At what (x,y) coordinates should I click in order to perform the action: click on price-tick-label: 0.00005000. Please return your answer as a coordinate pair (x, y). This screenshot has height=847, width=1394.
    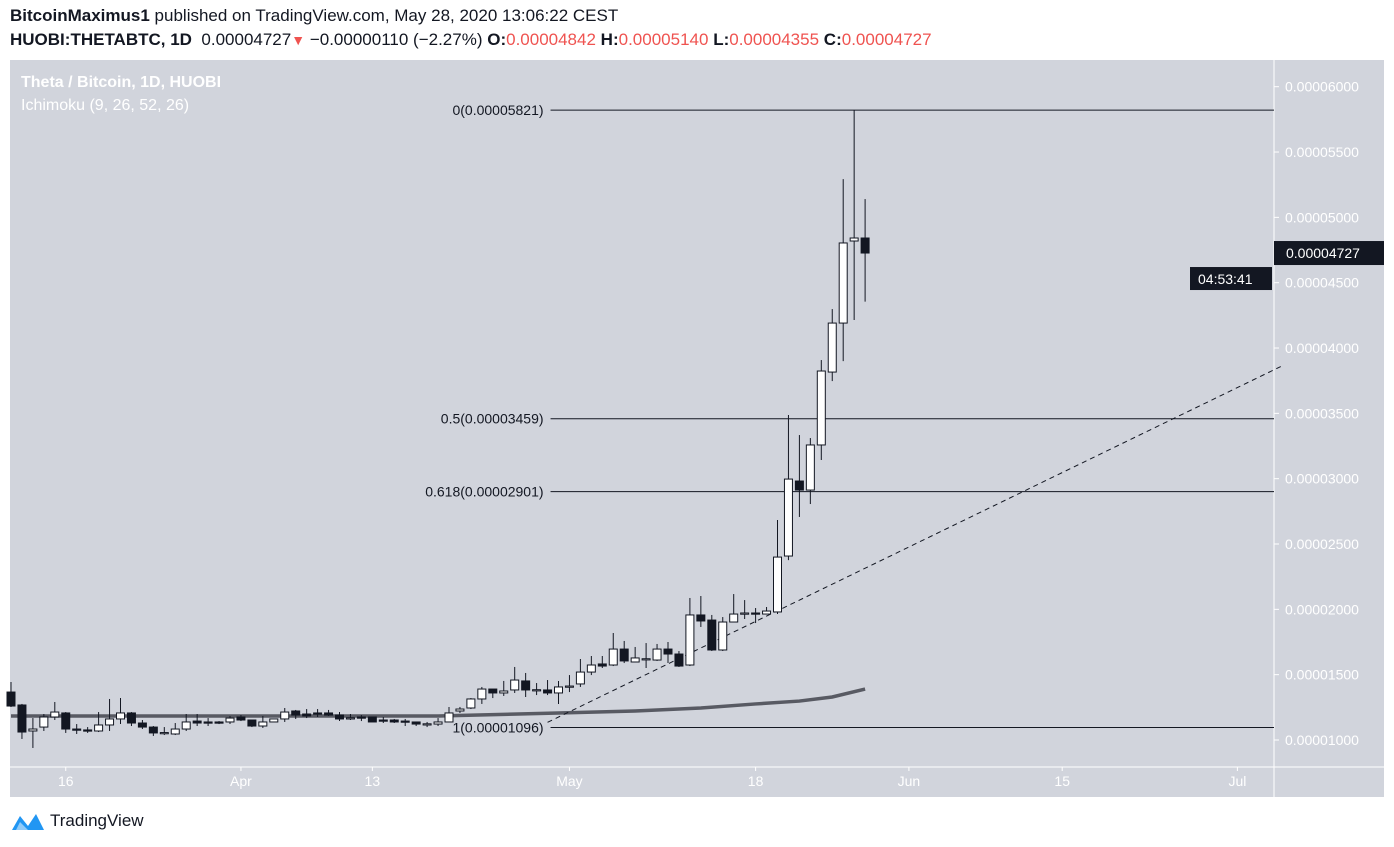
    Looking at the image, I should click on (1322, 217).